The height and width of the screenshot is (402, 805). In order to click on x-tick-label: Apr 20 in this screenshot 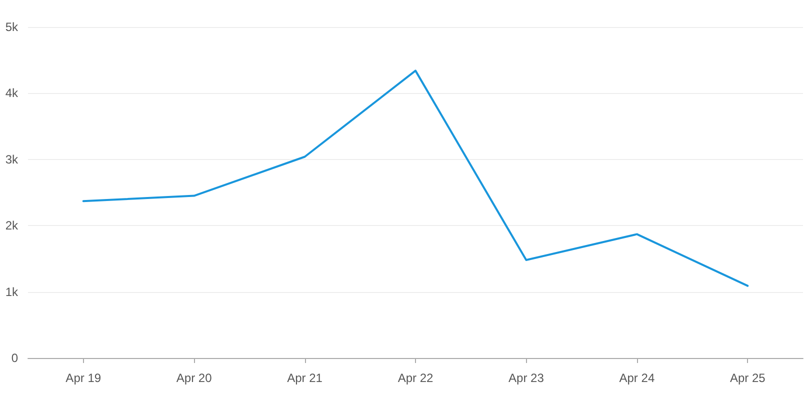, I will do `click(194, 378)`.